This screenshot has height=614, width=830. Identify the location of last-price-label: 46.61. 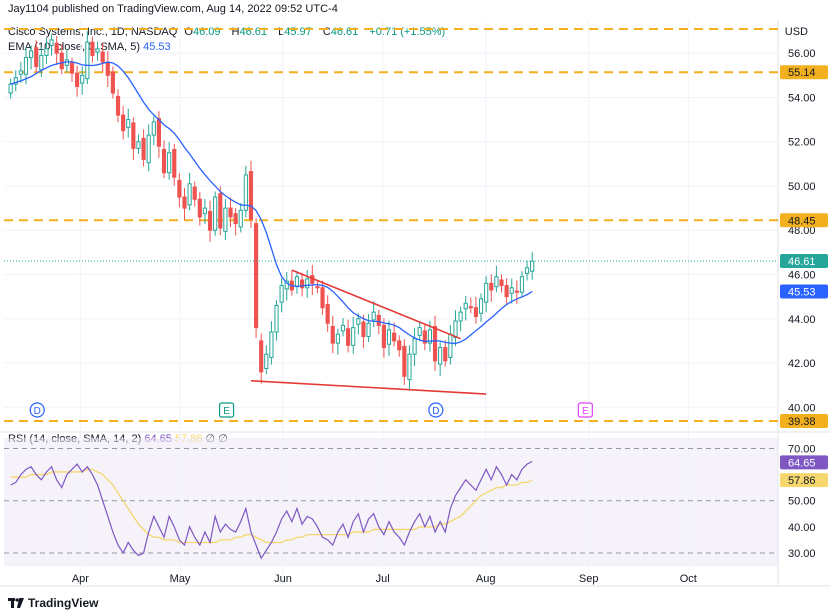
(802, 262).